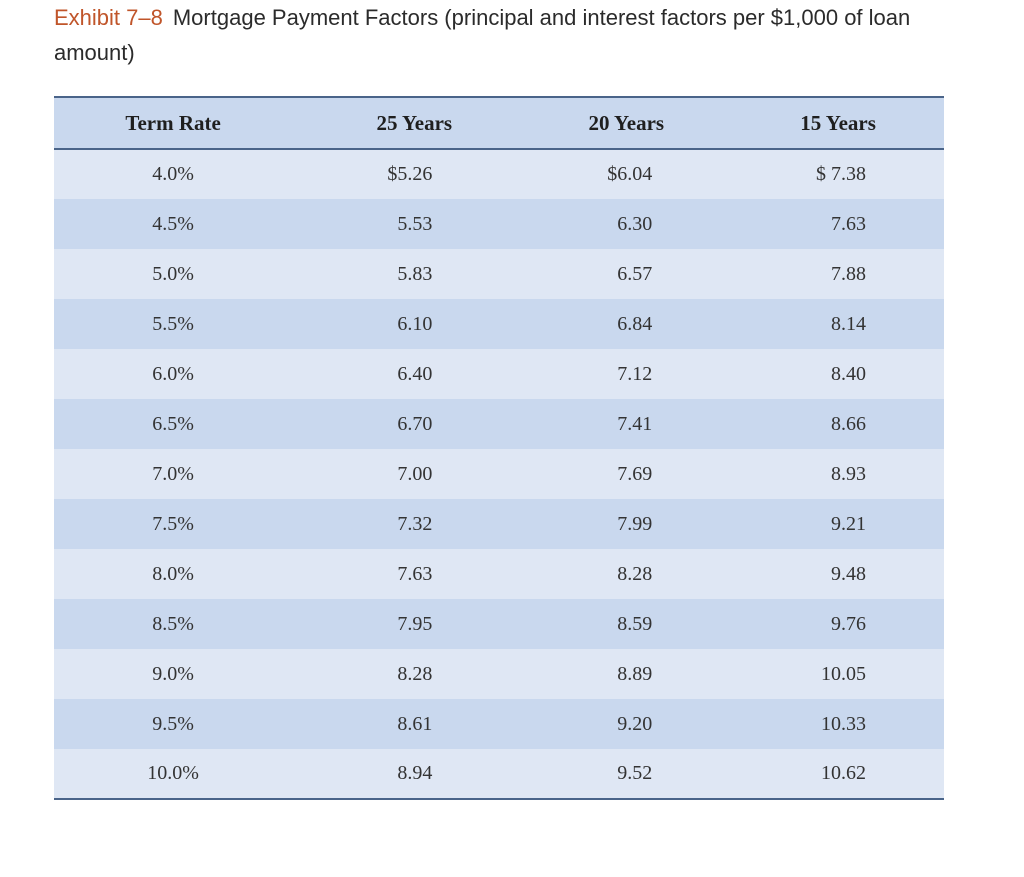  What do you see at coordinates (848, 323) in the screenshot?
I see `cell-15-years: 8.14` at bounding box center [848, 323].